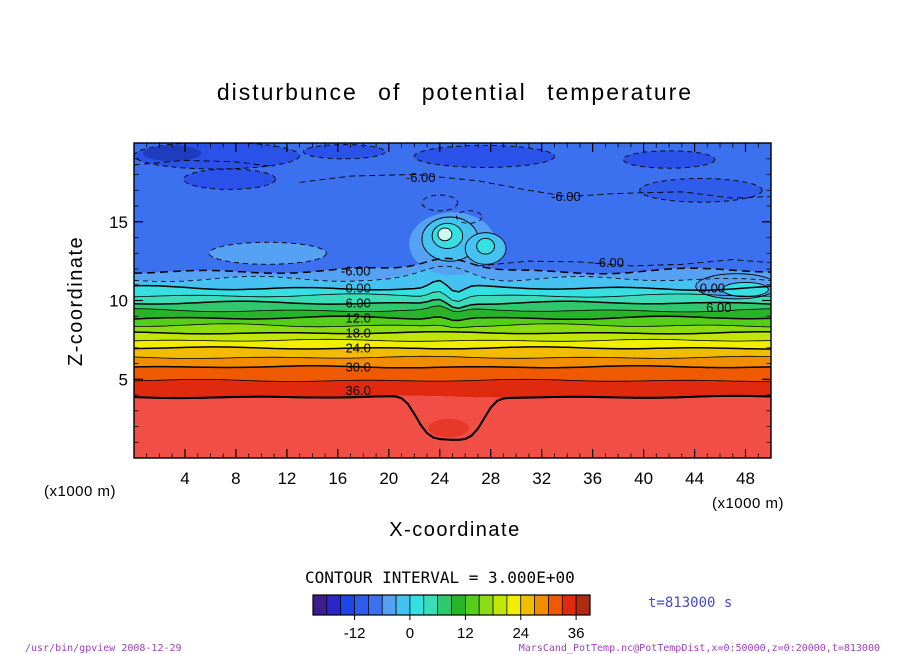 The width and height of the screenshot is (904, 654). What do you see at coordinates (451, 618) in the screenshot?
I see `colorbar: -12 0 12 24 36` at bounding box center [451, 618].